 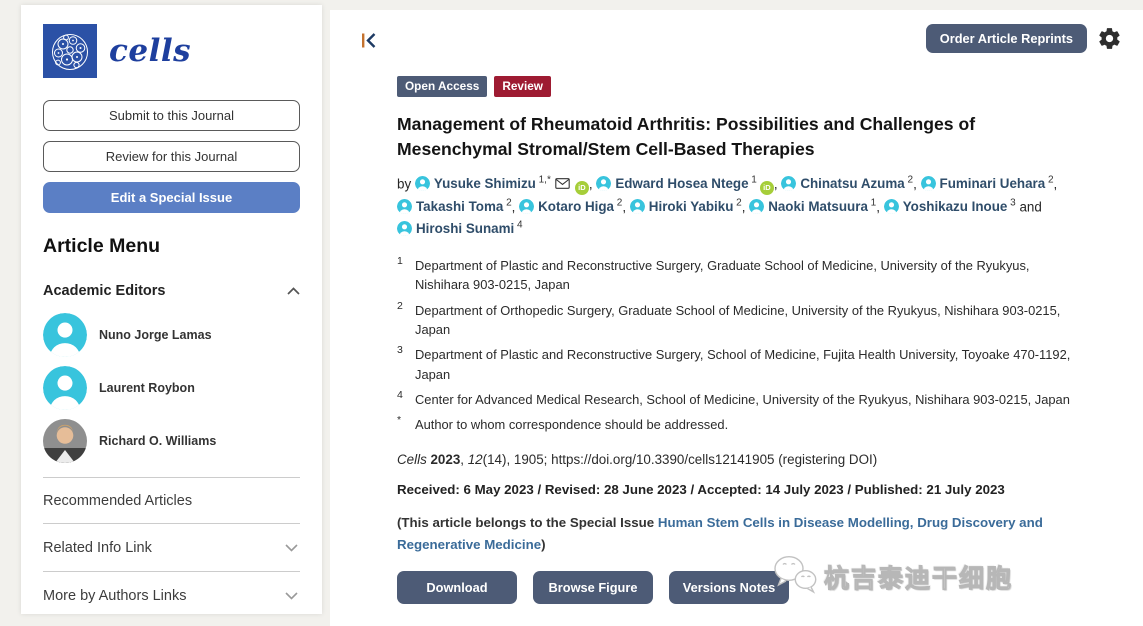 I want to click on author-edward-hosea-ntege: Edward Hosea Ntege 1iD, so click(x=685, y=185).